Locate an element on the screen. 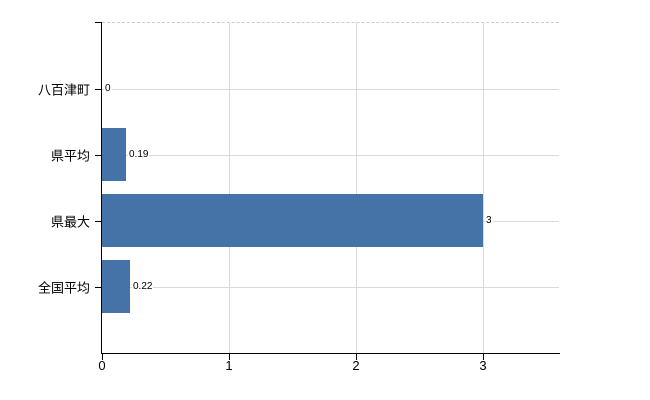 Image resolution: width=650 pixels, height=400 pixels. data-label-1: 0.19 is located at coordinates (139, 155).